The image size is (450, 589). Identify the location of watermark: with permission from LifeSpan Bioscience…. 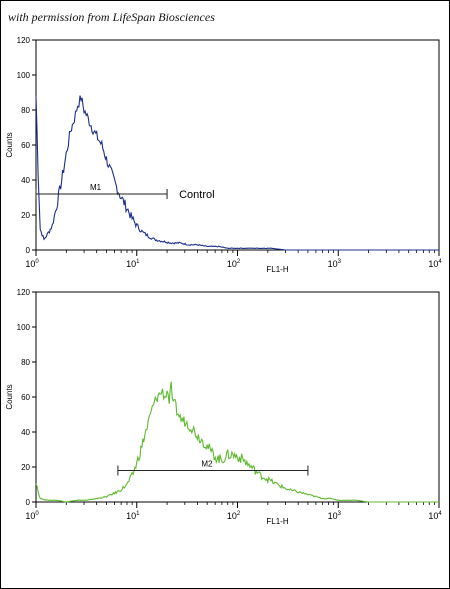
(111, 17).